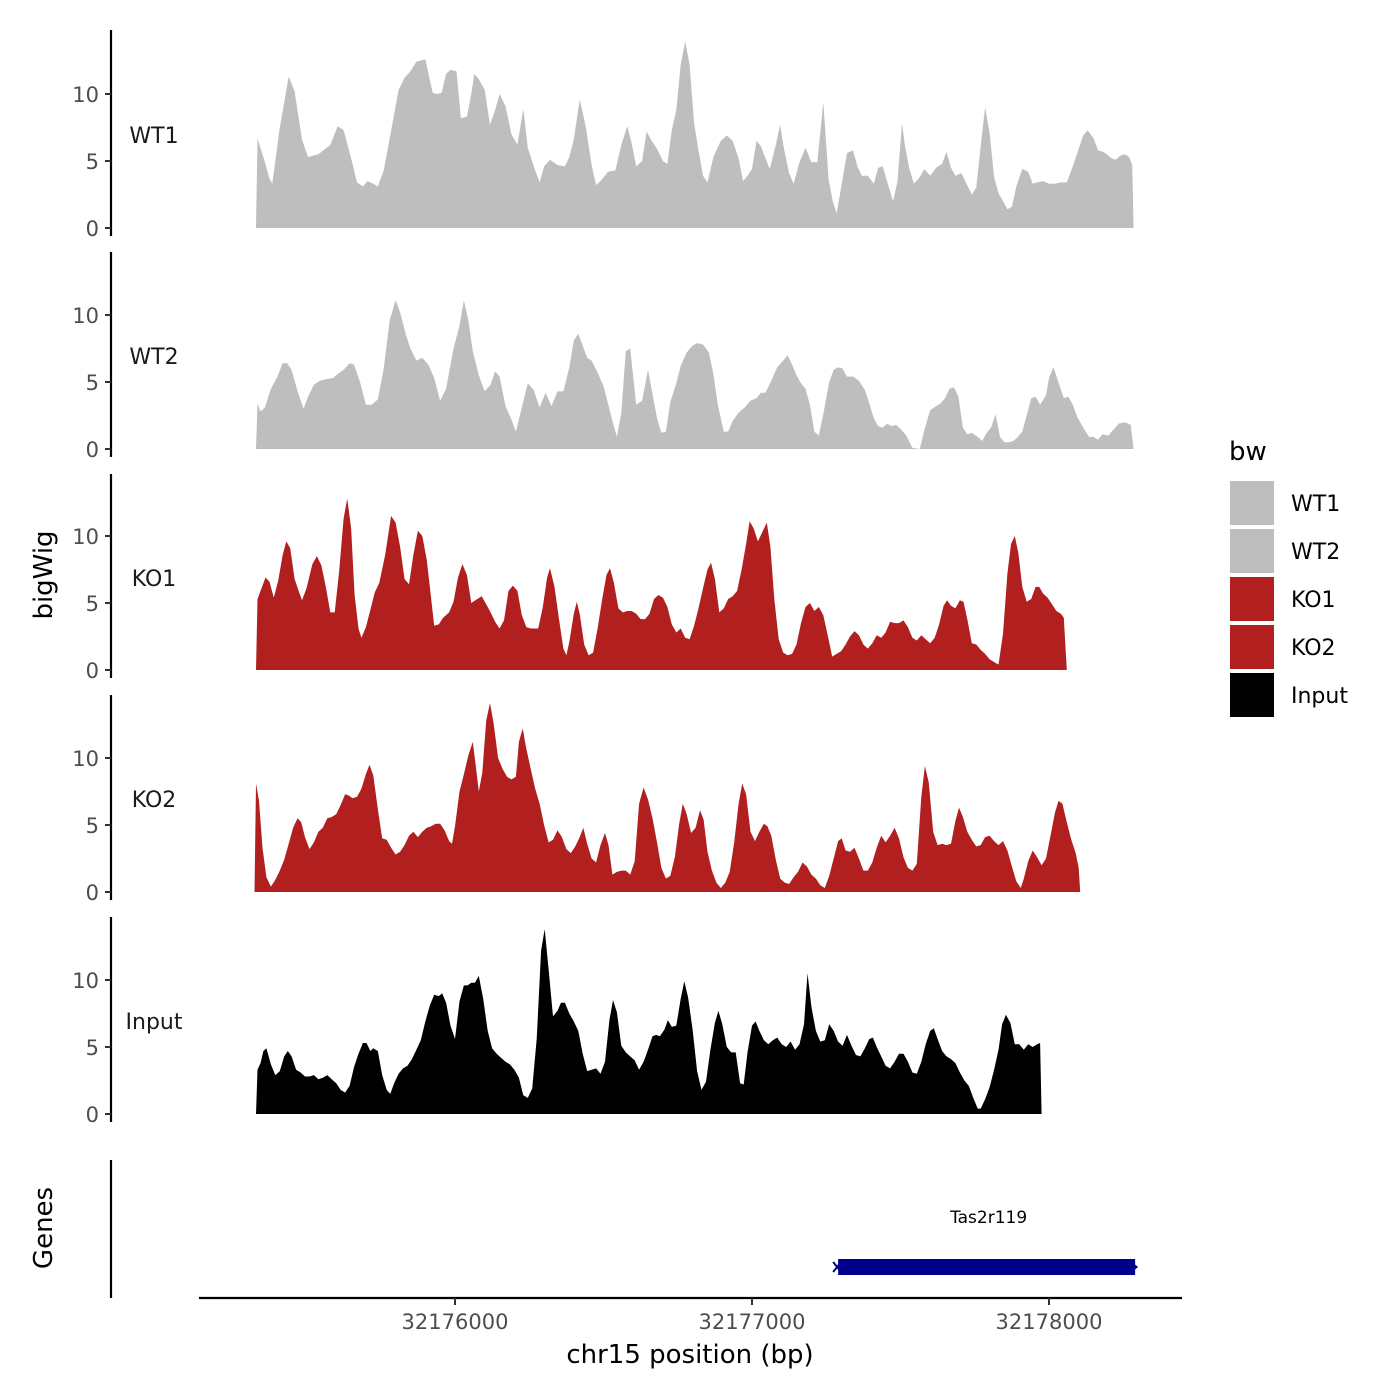  Describe the element at coordinates (695, 374) in the screenshot. I see `signal-area-wt2` at that location.